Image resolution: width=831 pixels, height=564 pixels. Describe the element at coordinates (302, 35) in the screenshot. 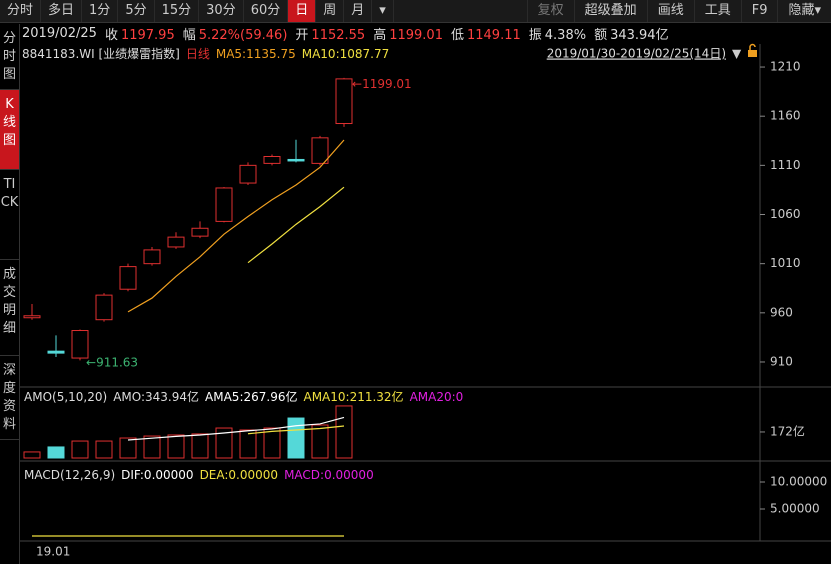

I see `quote-label: 开` at that location.